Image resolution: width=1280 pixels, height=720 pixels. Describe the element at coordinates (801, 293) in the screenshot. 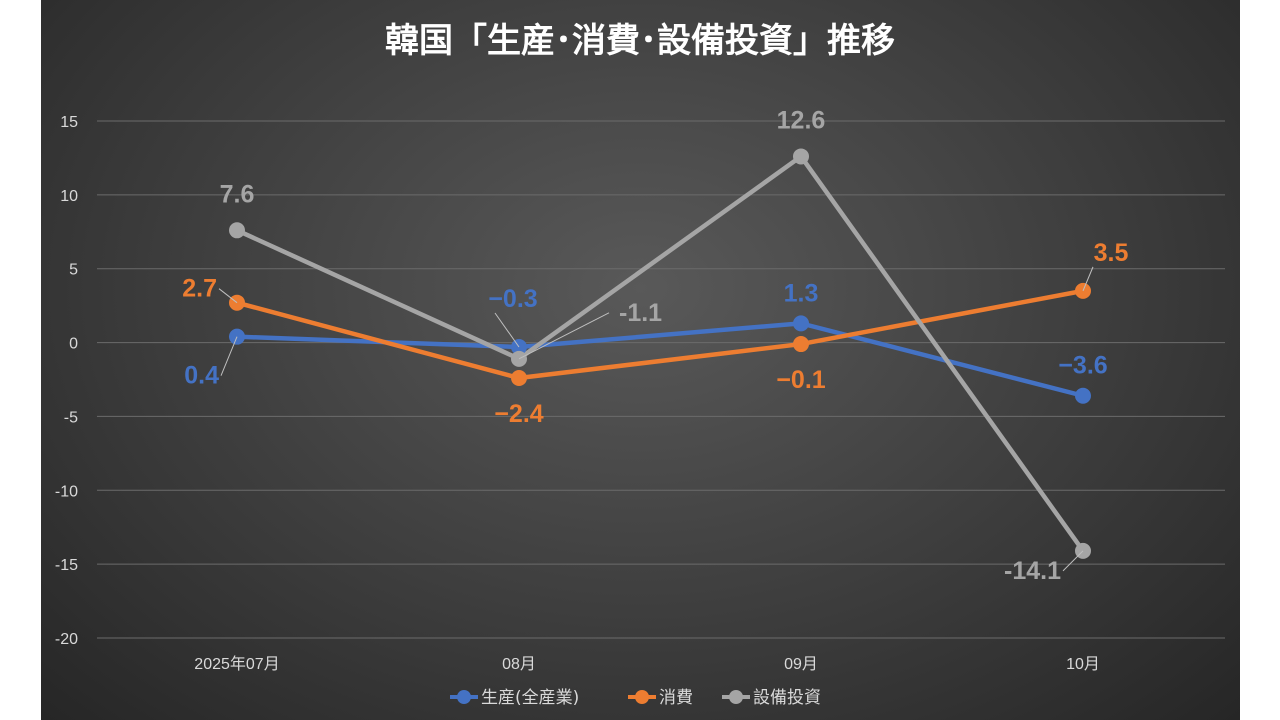

I see `data-label: 1.3` at that location.